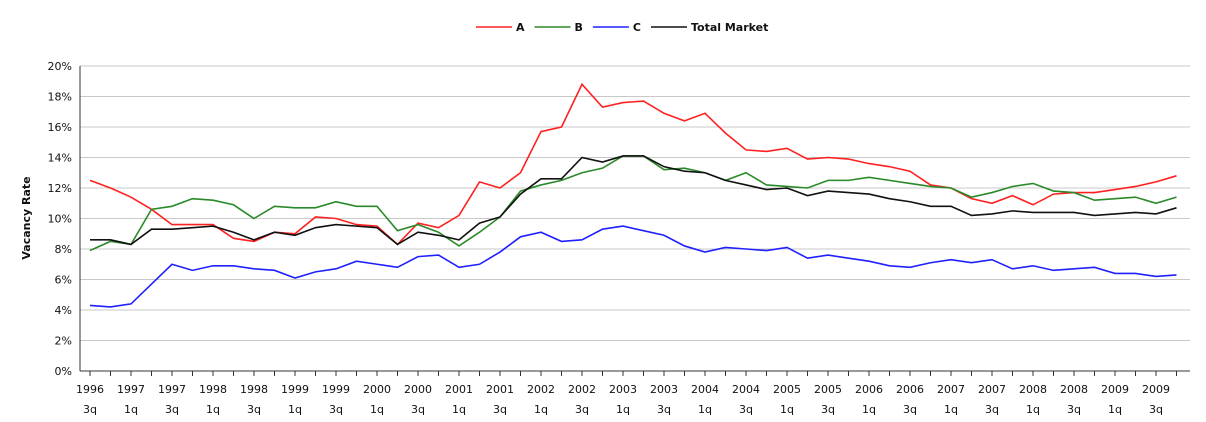 The image size is (1206, 422). Describe the element at coordinates (90, 389) in the screenshot. I see `x-tick-label-part: 1996` at that location.